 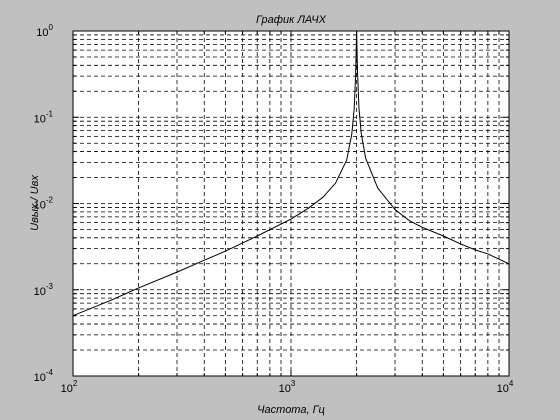 I want to click on y-tick-label: 10⁻⁴, so click(x=44, y=376).